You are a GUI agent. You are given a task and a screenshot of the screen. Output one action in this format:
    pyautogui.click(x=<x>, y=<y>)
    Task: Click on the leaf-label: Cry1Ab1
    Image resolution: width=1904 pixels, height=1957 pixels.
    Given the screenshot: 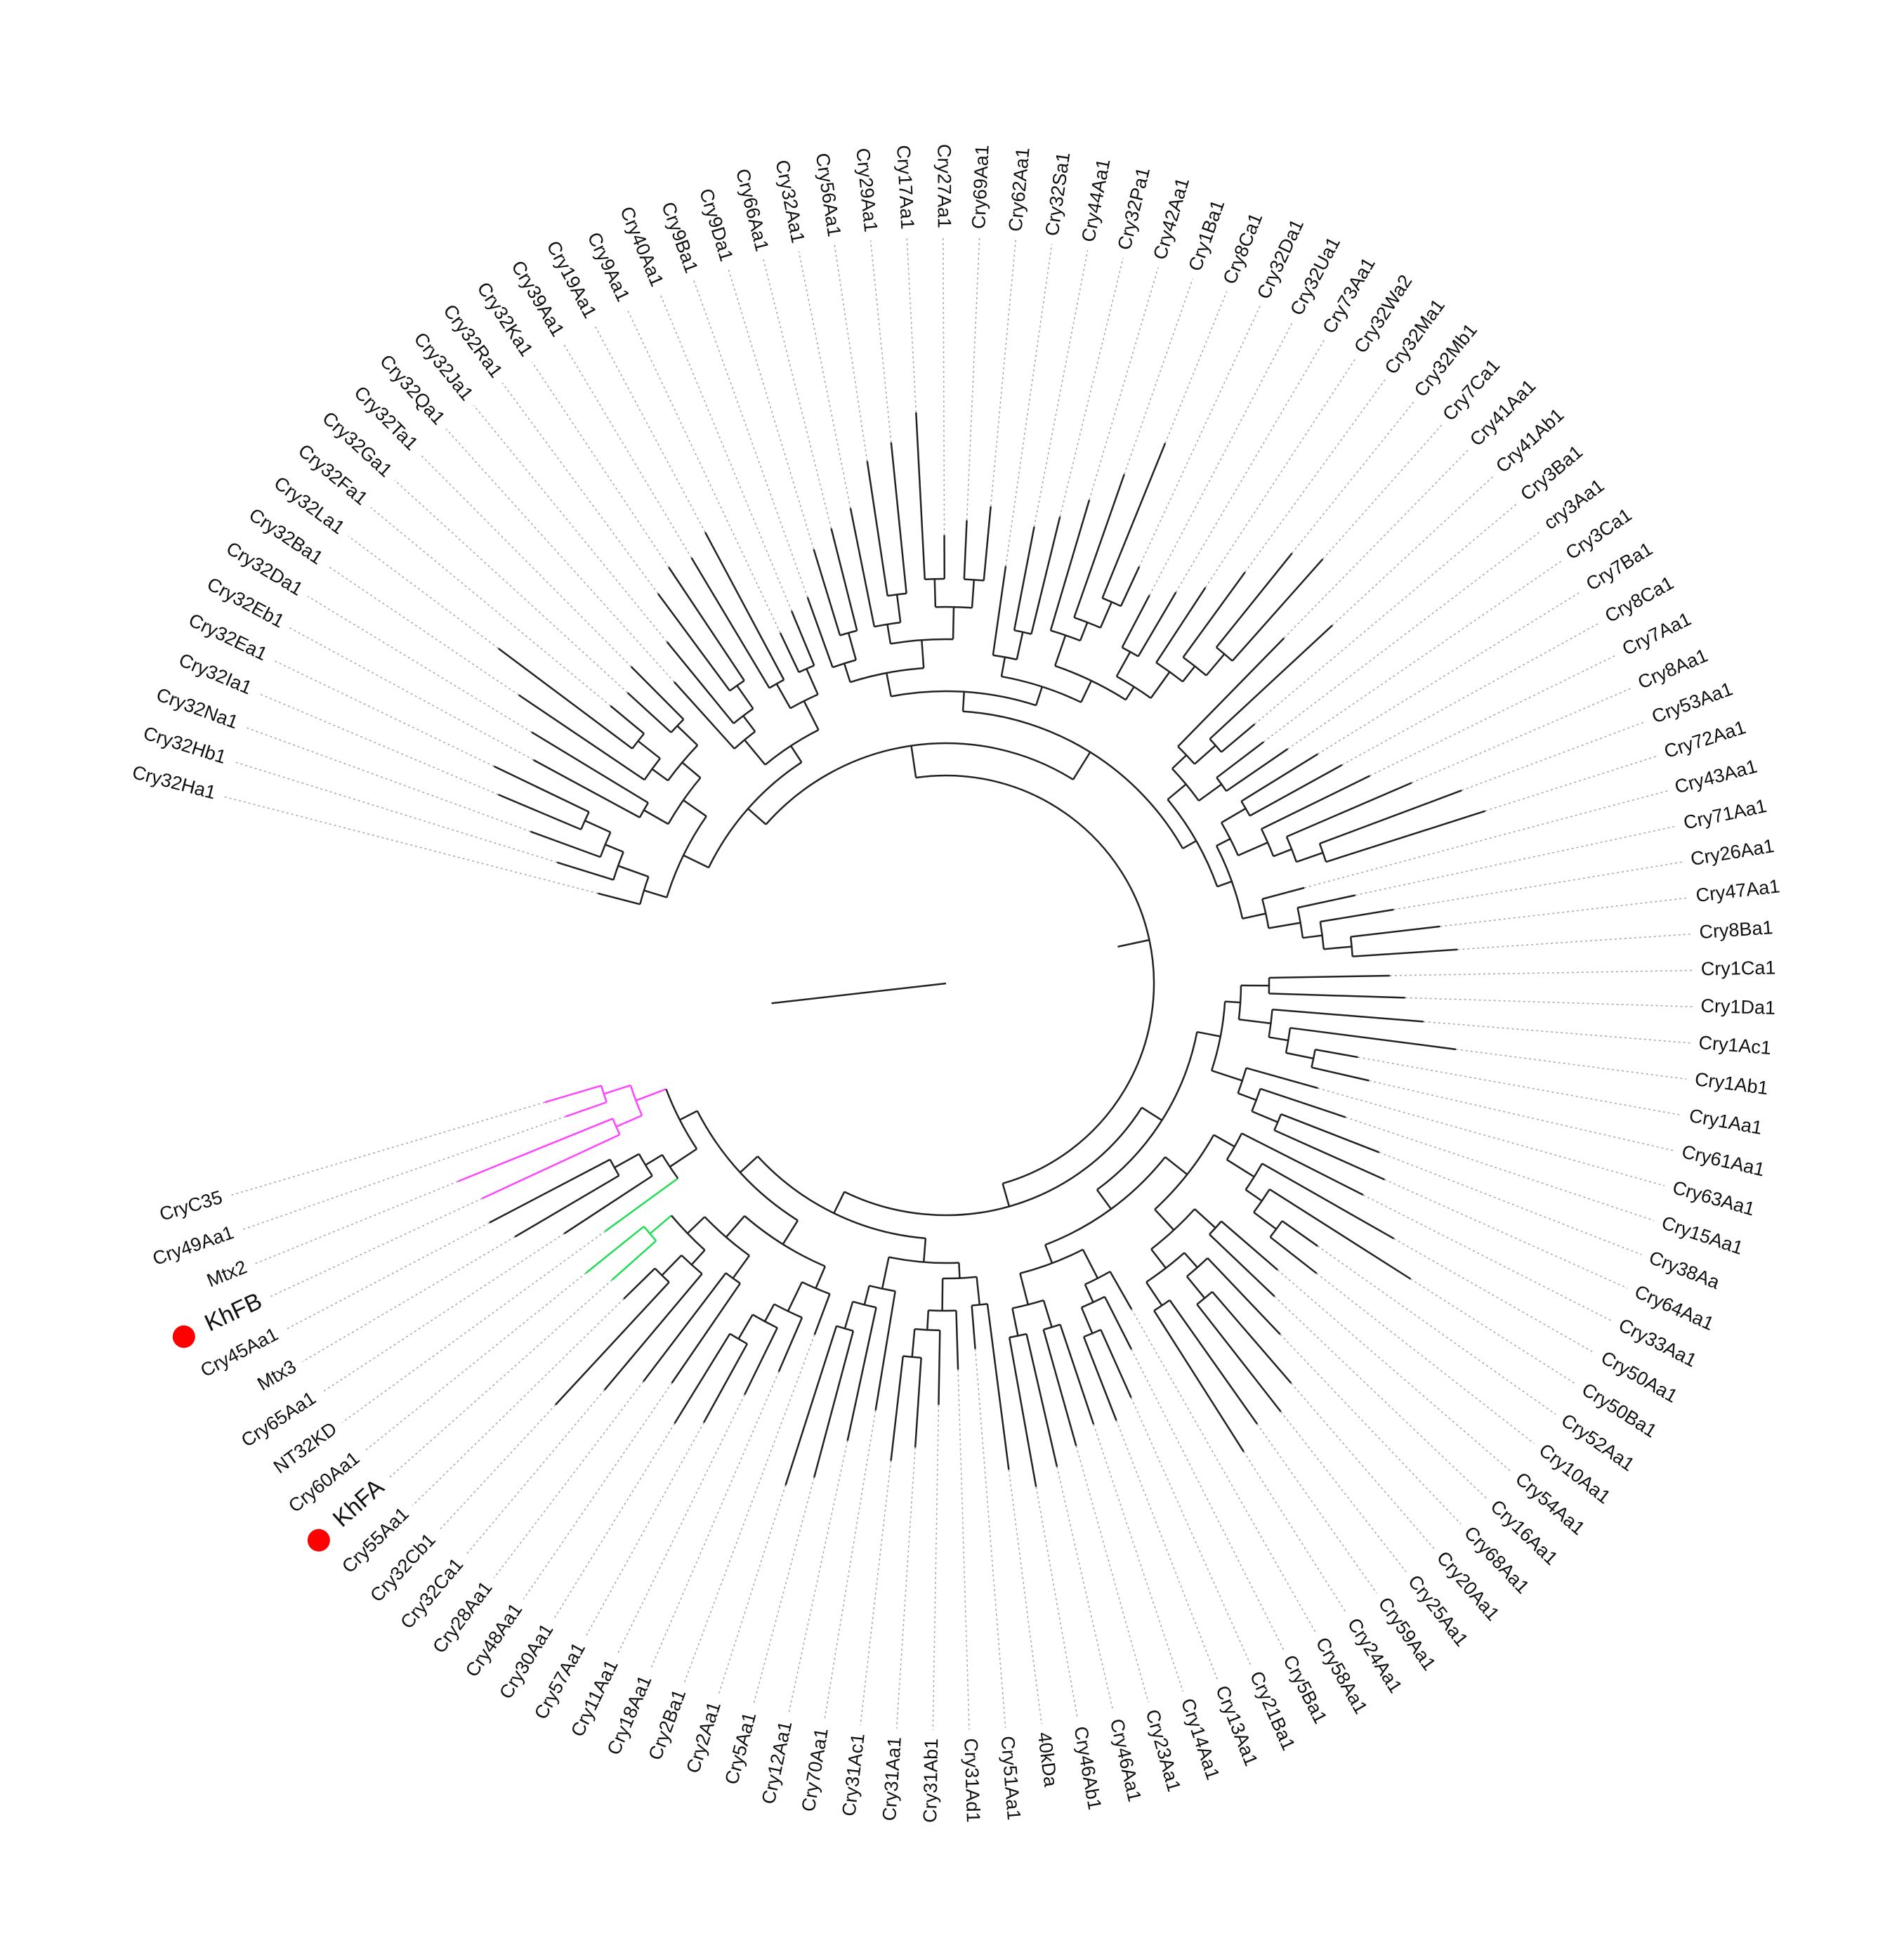 What is the action you would take?
    pyautogui.click(x=1731, y=1083)
    